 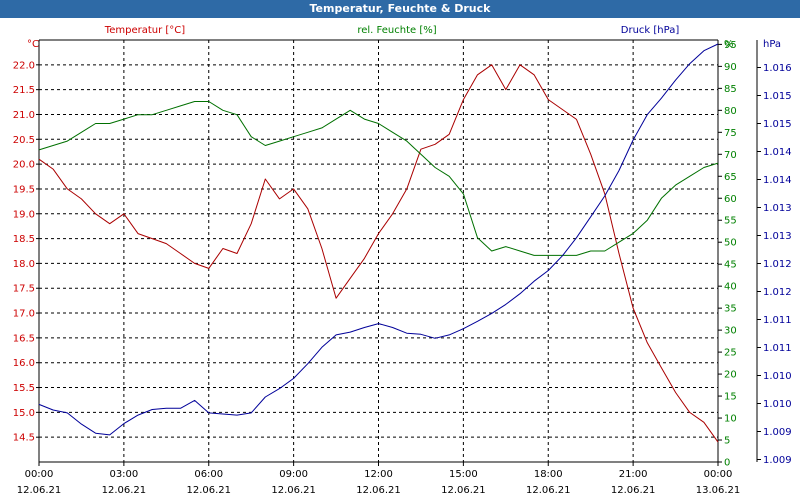 I want to click on x-tick-date: 13.06.21, so click(x=718, y=490).